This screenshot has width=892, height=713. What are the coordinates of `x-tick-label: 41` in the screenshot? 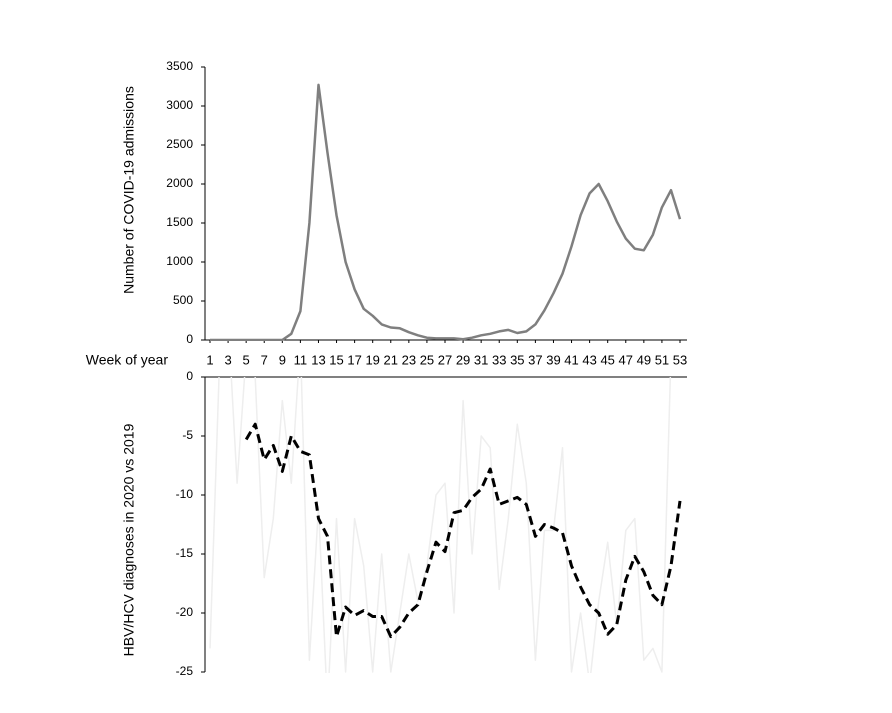 It's located at (571, 359).